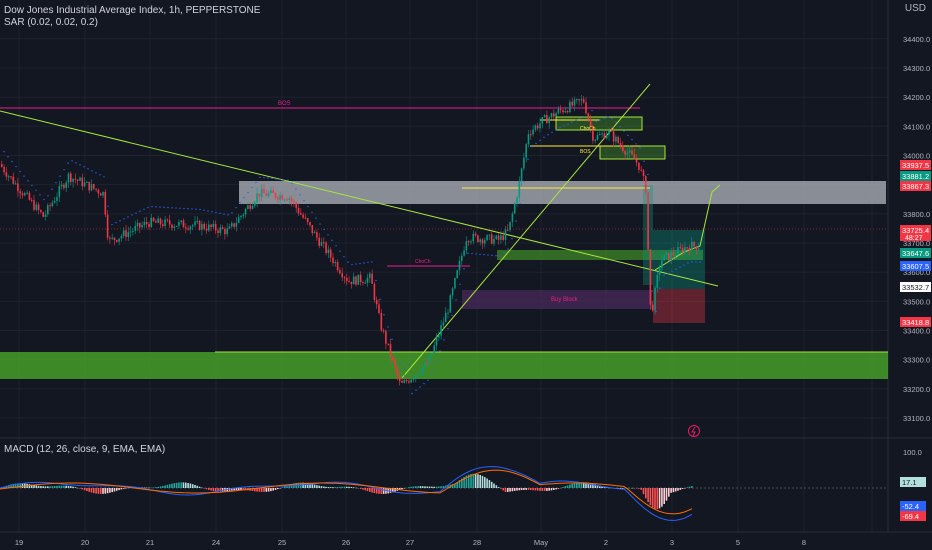 The height and width of the screenshot is (550, 932). I want to click on buy-block-label: Buy Block, so click(565, 300).